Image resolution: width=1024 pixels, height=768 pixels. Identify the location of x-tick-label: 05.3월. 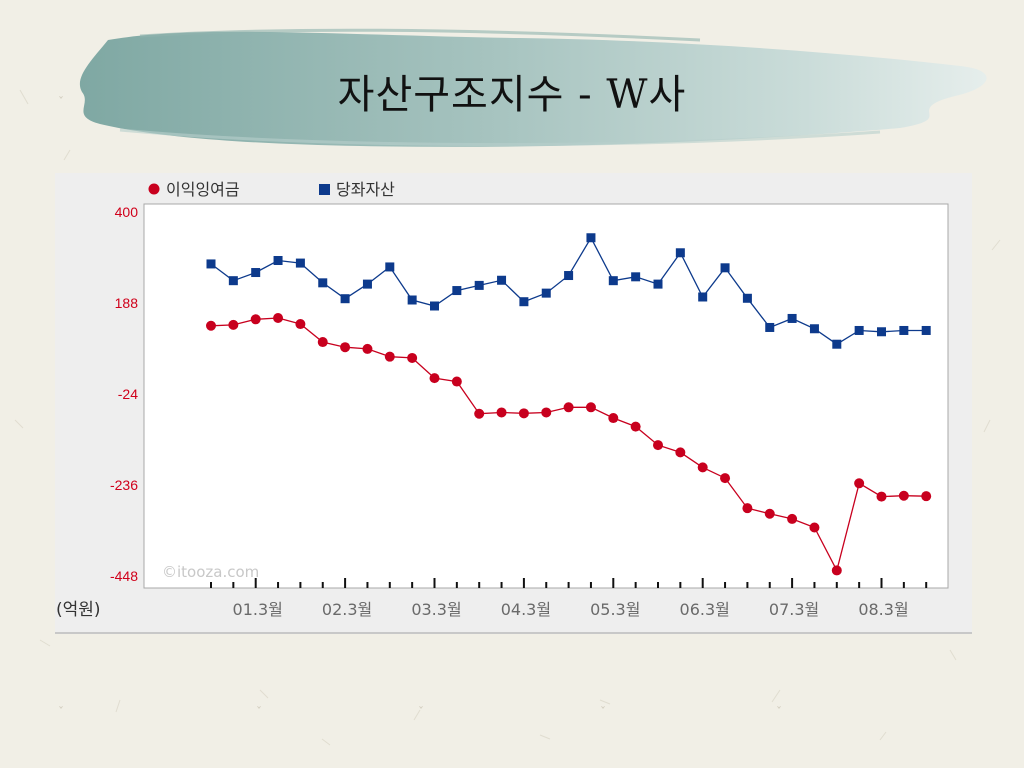
(615, 609).